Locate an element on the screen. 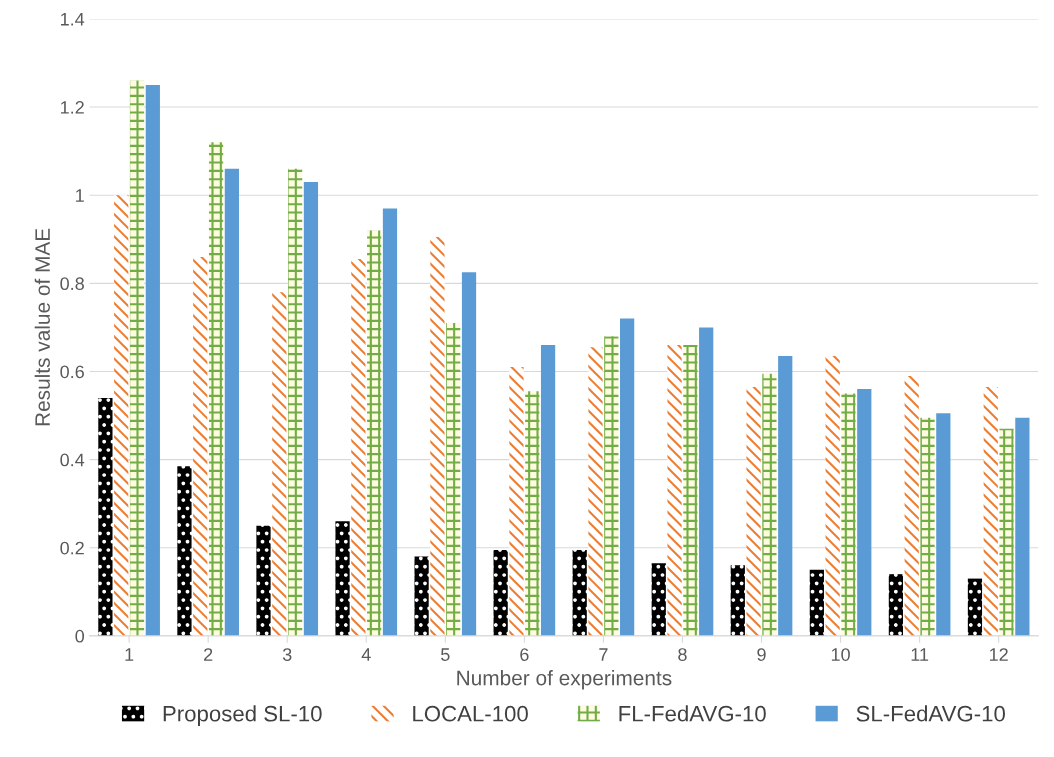 The image size is (1054, 757). legend-label: FL-FedAVG-10 is located at coordinates (692, 713).